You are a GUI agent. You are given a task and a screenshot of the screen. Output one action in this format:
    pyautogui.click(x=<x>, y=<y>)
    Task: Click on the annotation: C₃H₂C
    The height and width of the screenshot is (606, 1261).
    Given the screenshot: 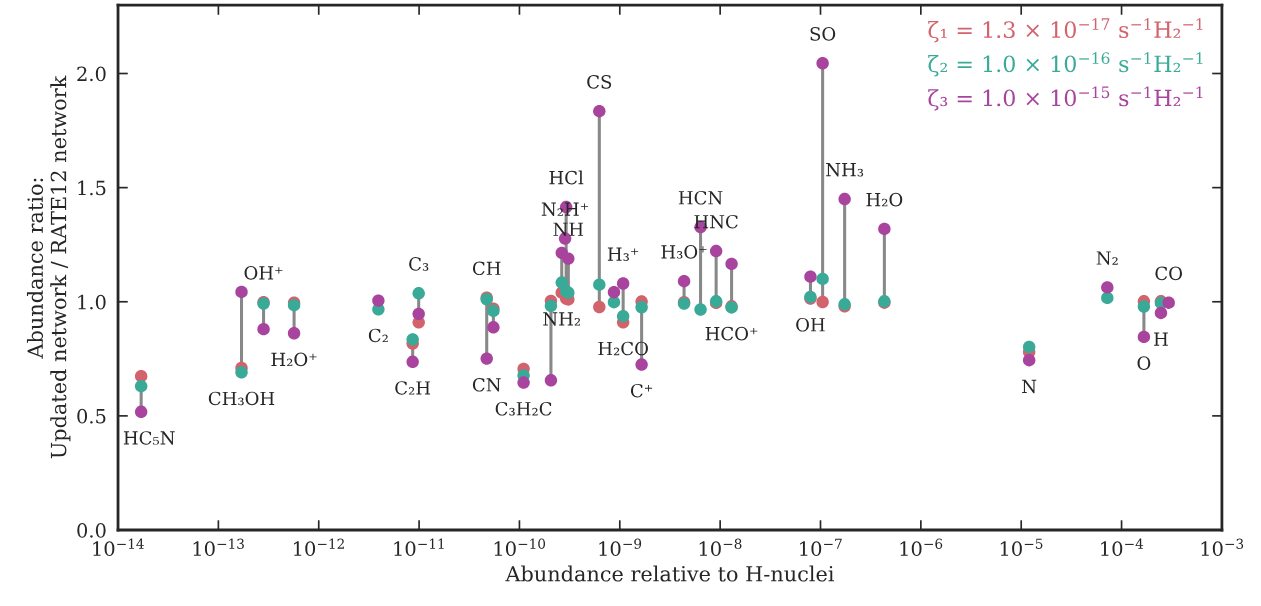 What is the action you would take?
    pyautogui.click(x=523, y=408)
    